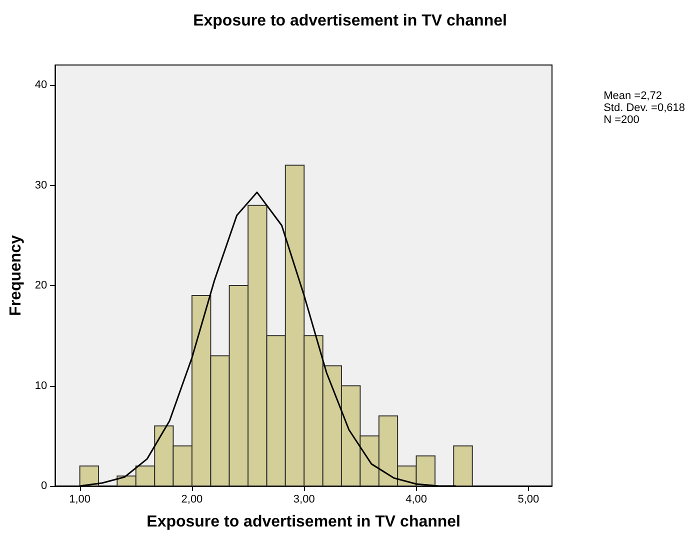 Image resolution: width=689 pixels, height=543 pixels. What do you see at coordinates (44, 486) in the screenshot?
I see `y-tick-label: 0` at bounding box center [44, 486].